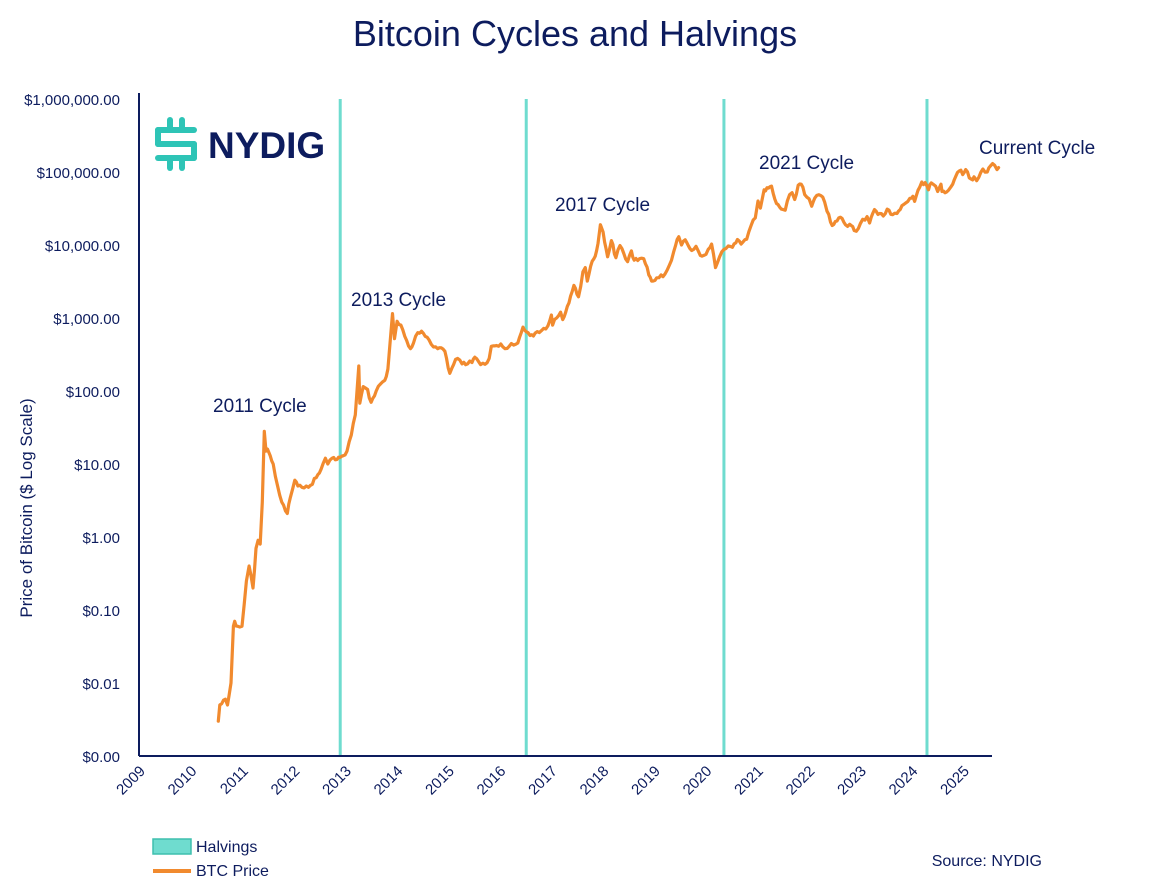 This screenshot has height=892, width=1150. I want to click on legend-halvings-label: Halvings, so click(226, 847).